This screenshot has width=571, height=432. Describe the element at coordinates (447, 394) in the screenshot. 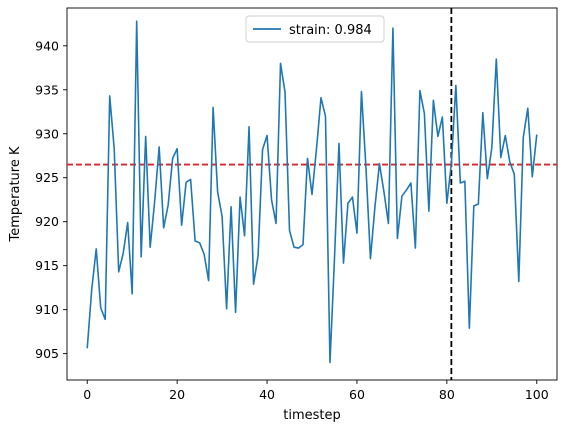

I see `x-tick-label: 80` at that location.